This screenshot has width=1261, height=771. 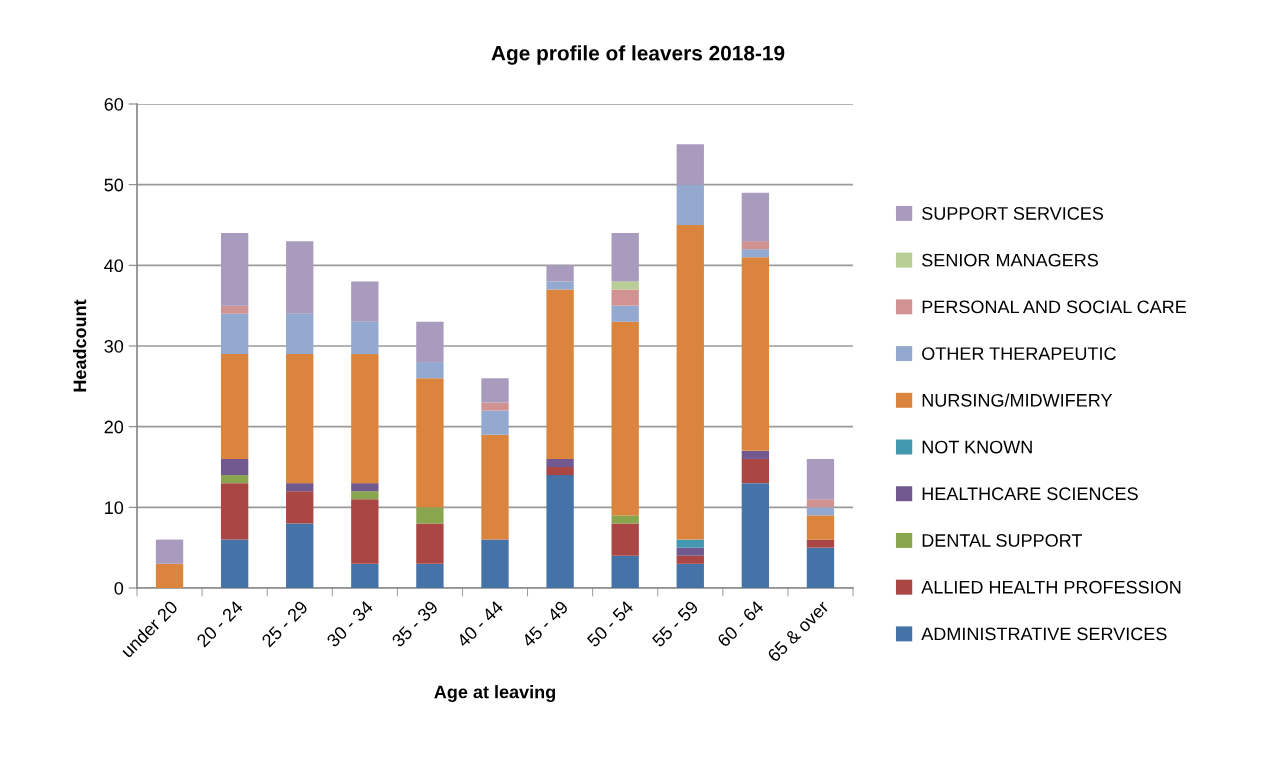 What do you see at coordinates (114, 185) in the screenshot?
I see `y-tick-label: 50` at bounding box center [114, 185].